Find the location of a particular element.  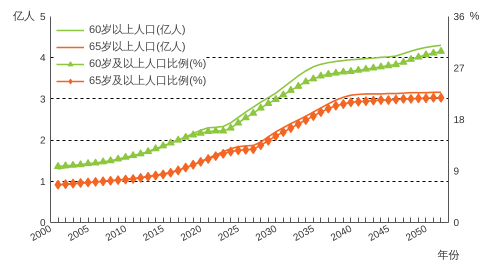

y-tick-label: 4 is located at coordinates (43, 58).